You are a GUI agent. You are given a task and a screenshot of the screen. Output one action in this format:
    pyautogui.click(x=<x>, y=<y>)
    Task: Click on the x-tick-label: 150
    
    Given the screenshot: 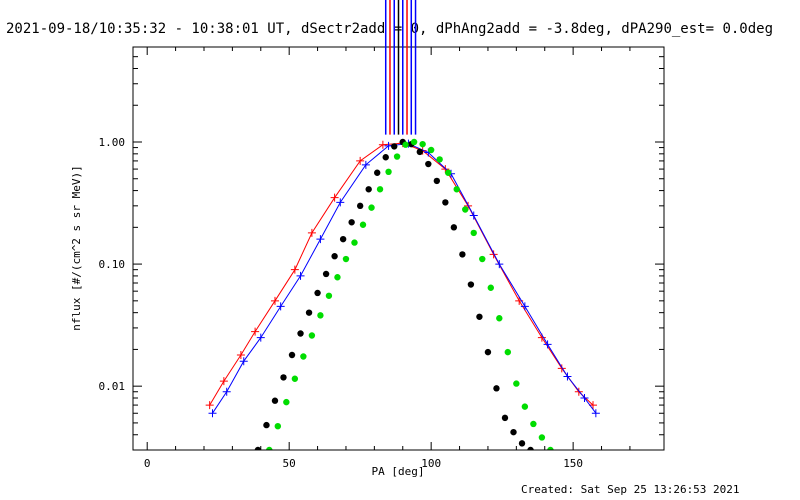 What is the action you would take?
    pyautogui.click(x=573, y=463)
    